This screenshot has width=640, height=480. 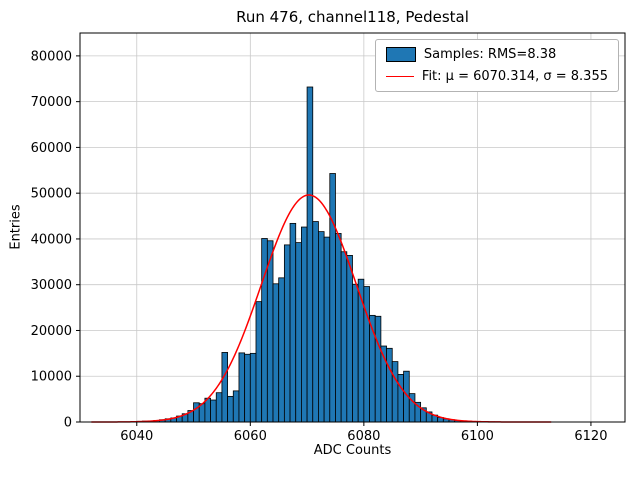 I want to click on legend-item-fit: Fit: μ = 6070.314, σ = 8.355, so click(x=496, y=76).